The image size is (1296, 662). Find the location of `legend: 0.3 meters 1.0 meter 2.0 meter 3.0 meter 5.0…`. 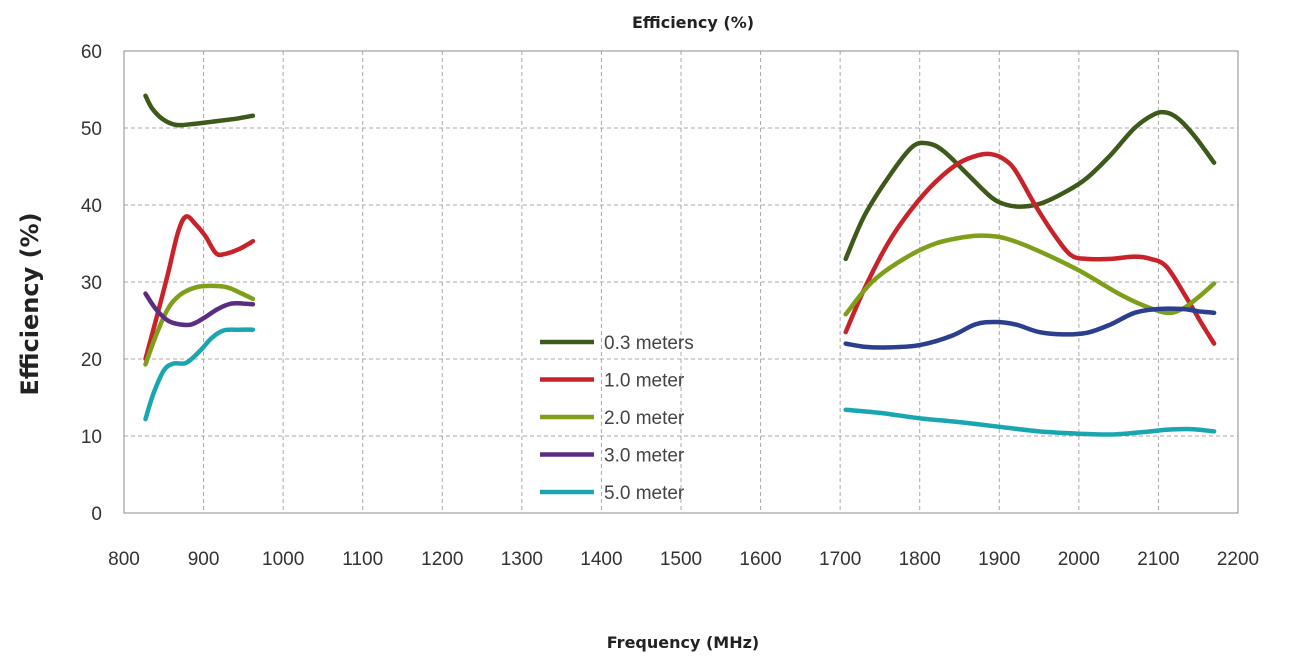

legend: 0.3 meters 1.0 meter 2.0 meter 3.0 meter 5.0… is located at coordinates (617, 418).